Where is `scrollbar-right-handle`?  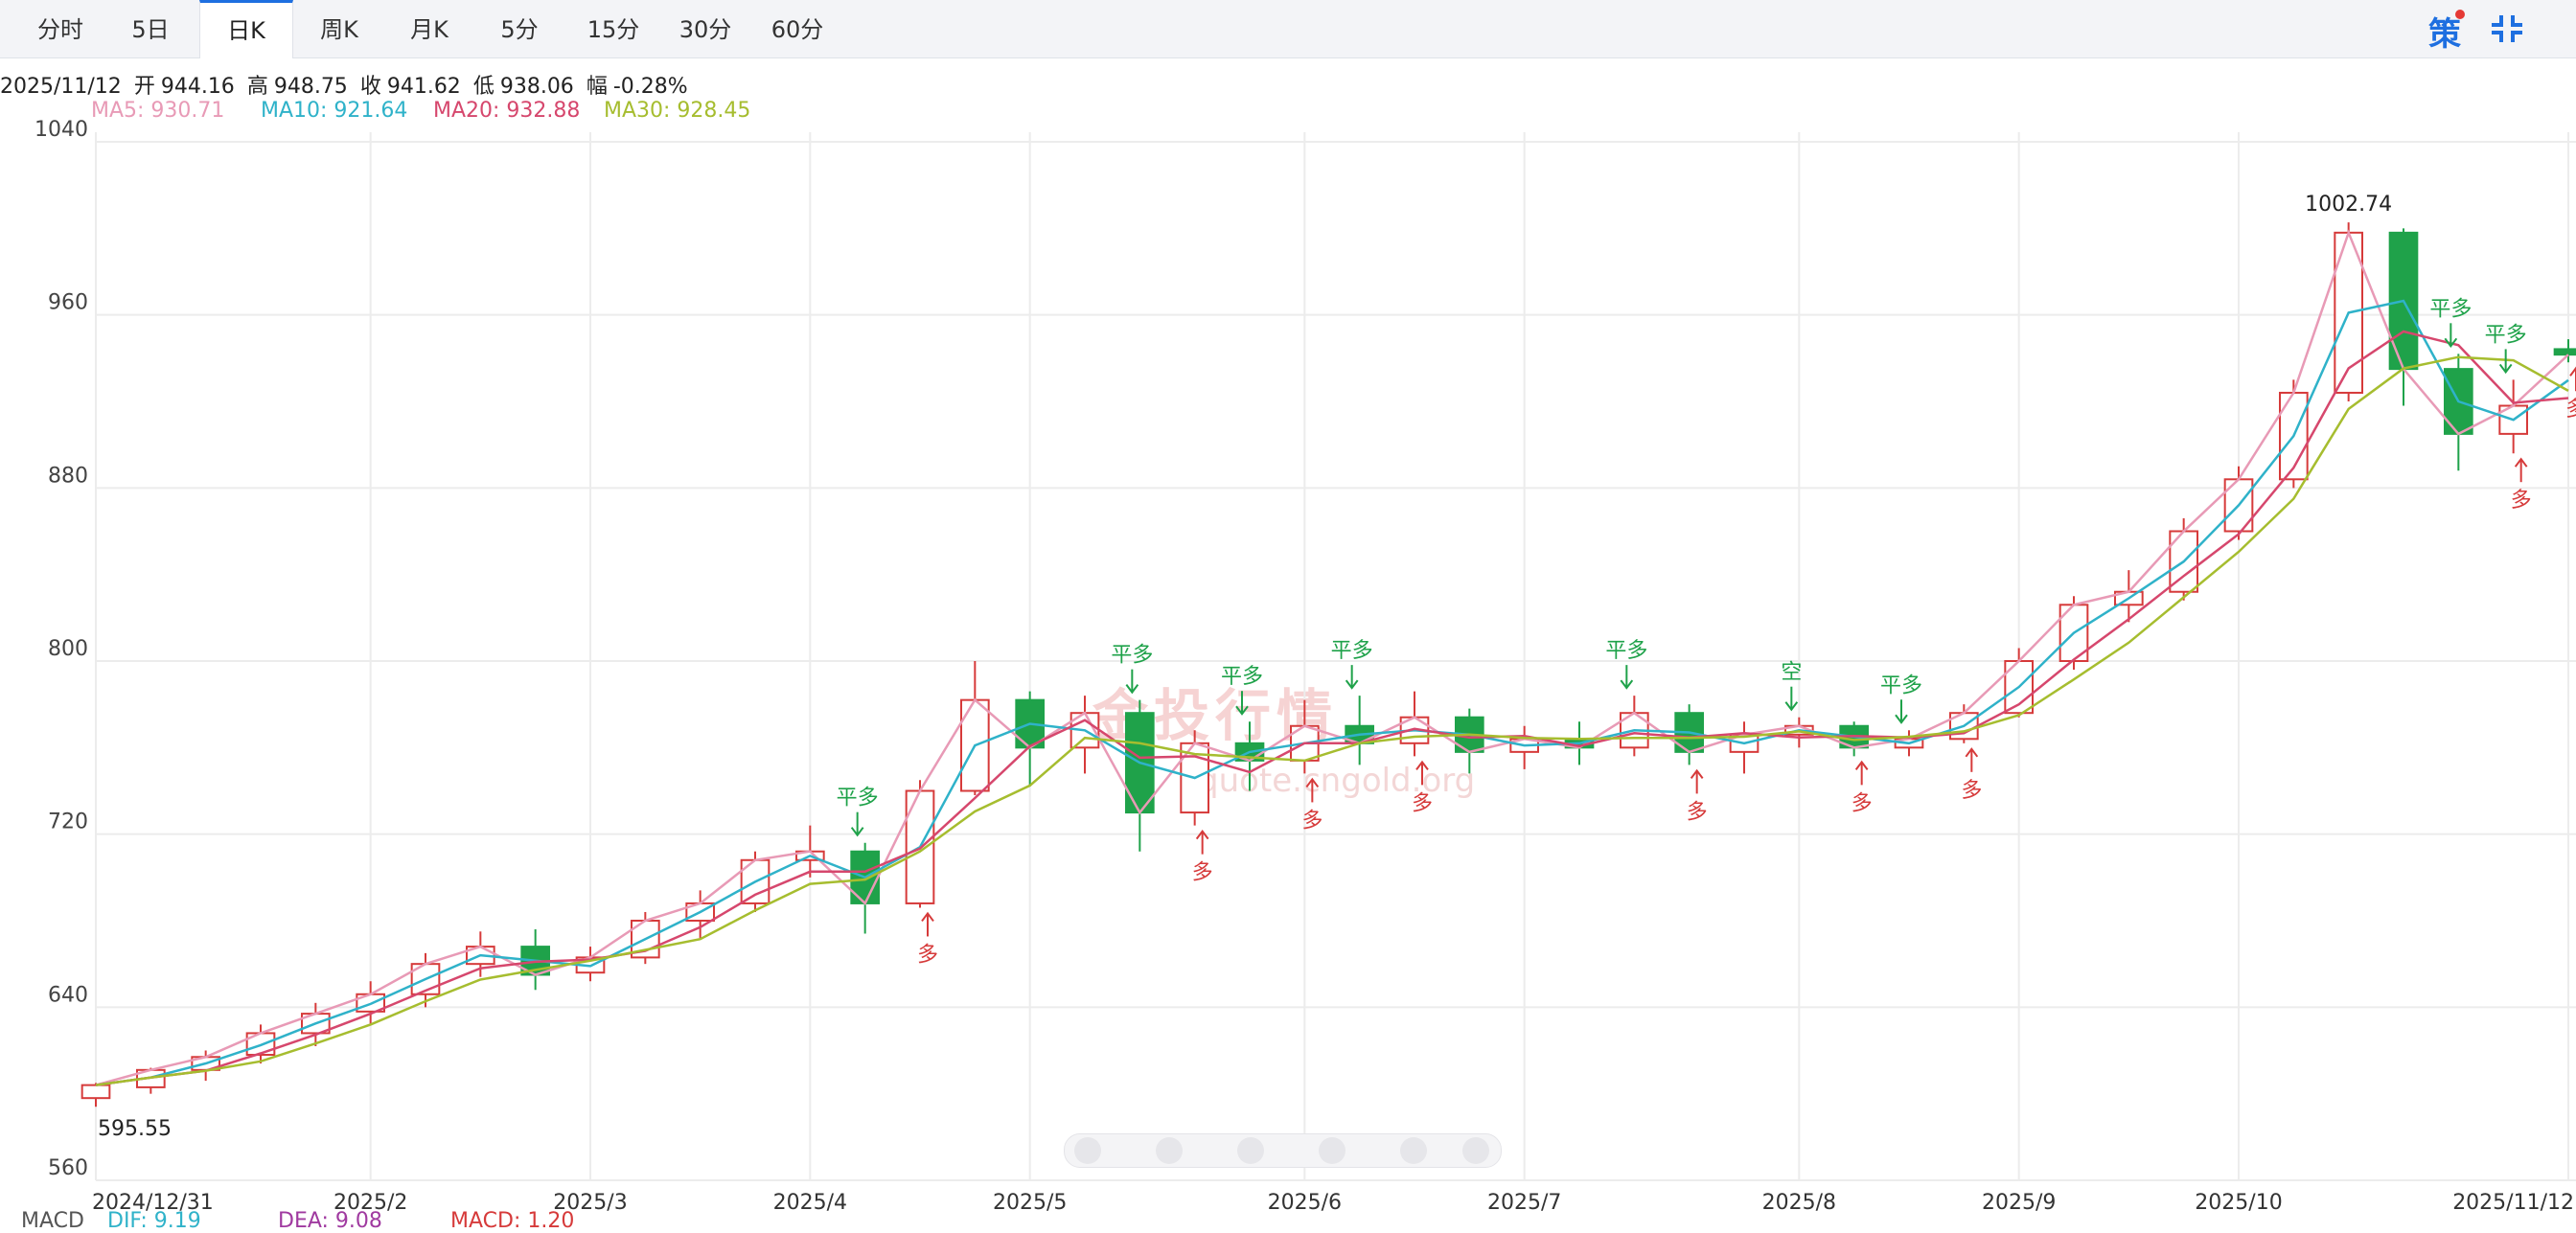
scrollbar-right-handle is located at coordinates (1475, 1150).